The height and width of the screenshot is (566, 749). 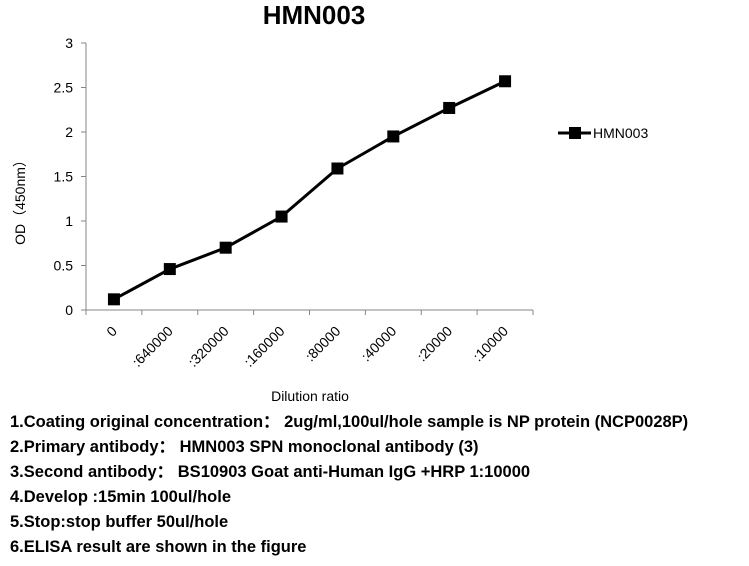 I want to click on y-axis-label: OD（450nm）, so click(x=20, y=199).